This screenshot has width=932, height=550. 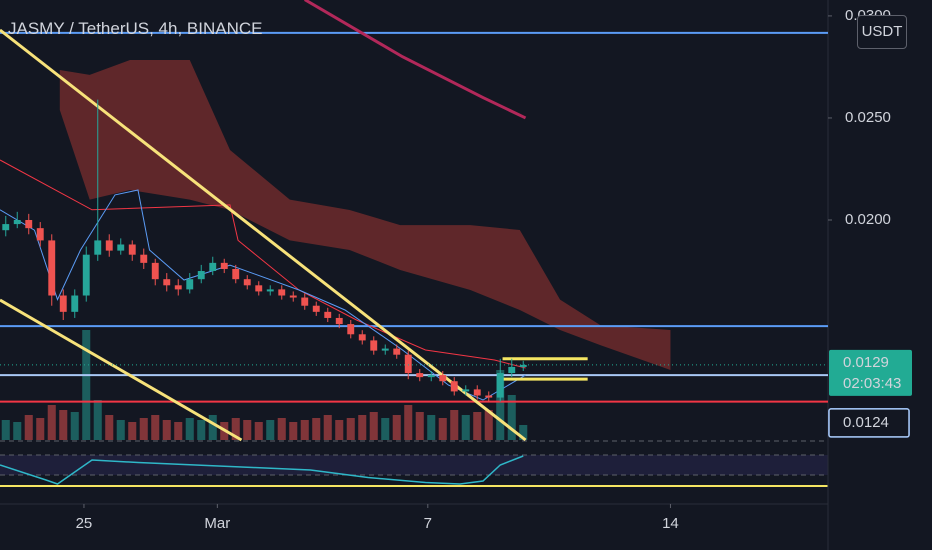 I want to click on x-tick-label: 25, so click(x=84, y=523).